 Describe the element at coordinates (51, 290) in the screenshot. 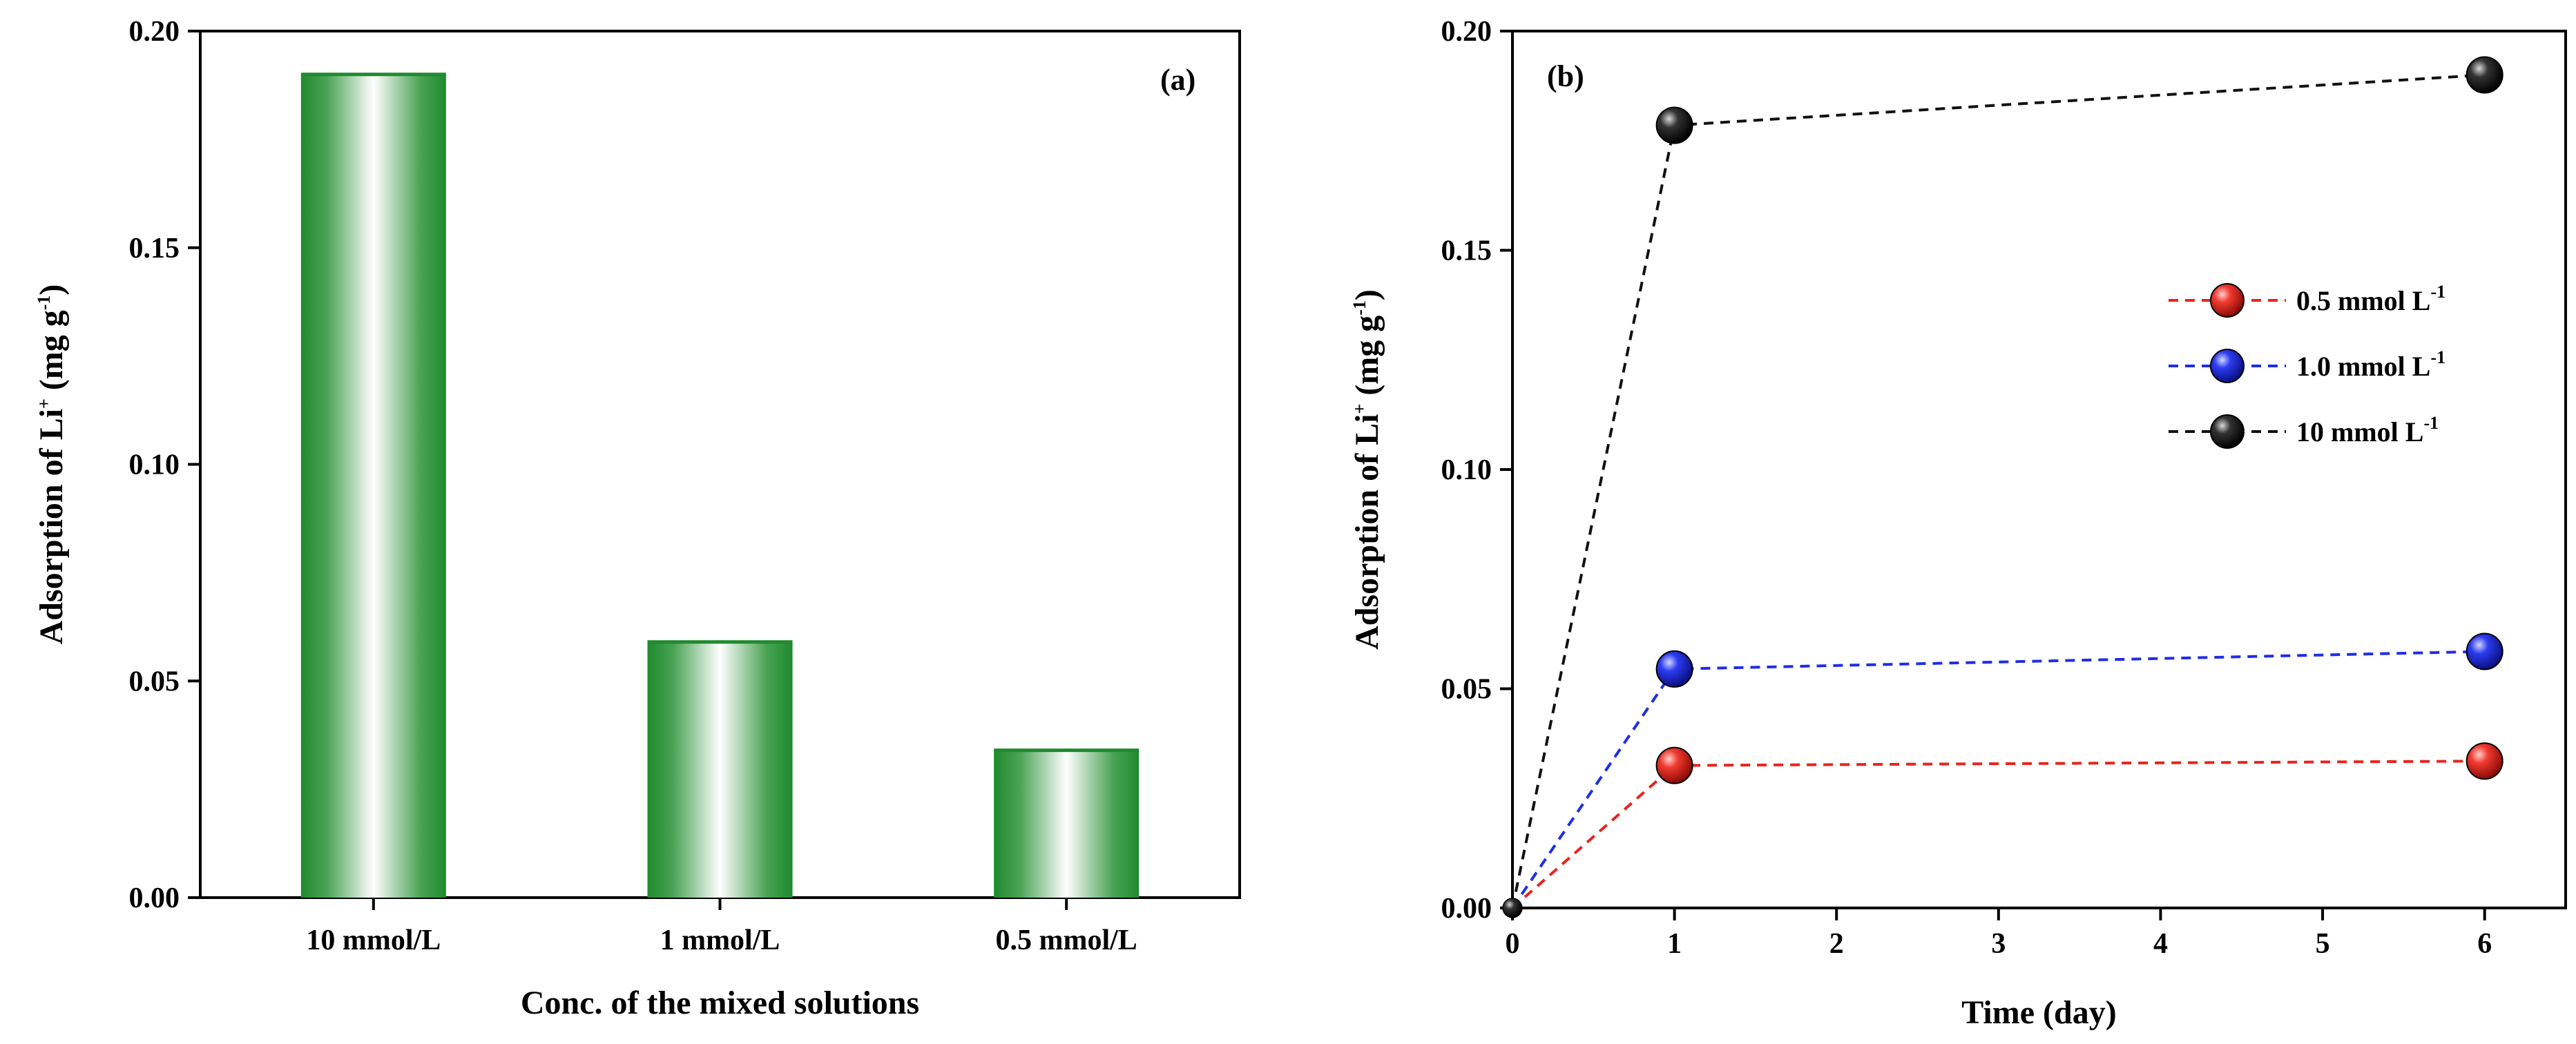

I see `panel-a-ylabel-close: )` at that location.